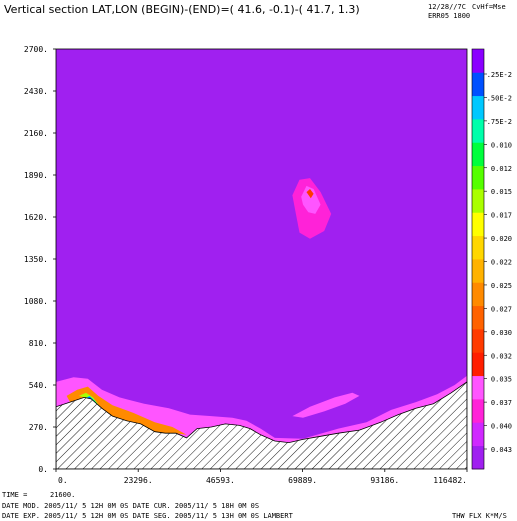 Image resolution: width=517 pixels, height=521 pixels. Describe the element at coordinates (38, 343) in the screenshot. I see `y-tick-label: 810.` at that location.